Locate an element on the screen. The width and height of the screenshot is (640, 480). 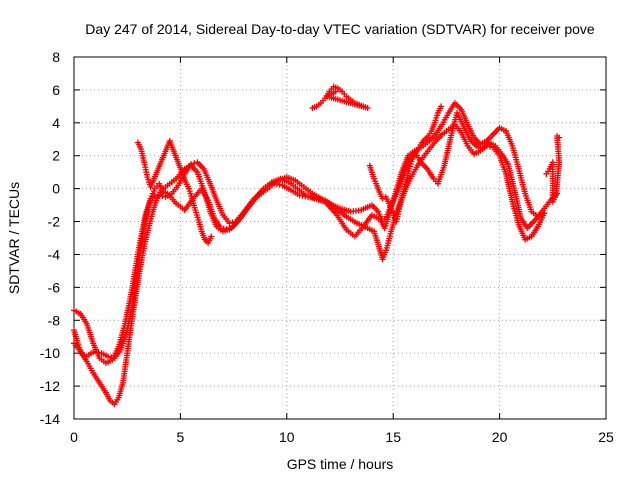
x-axis-label: GPS time / hours is located at coordinates (340, 464).